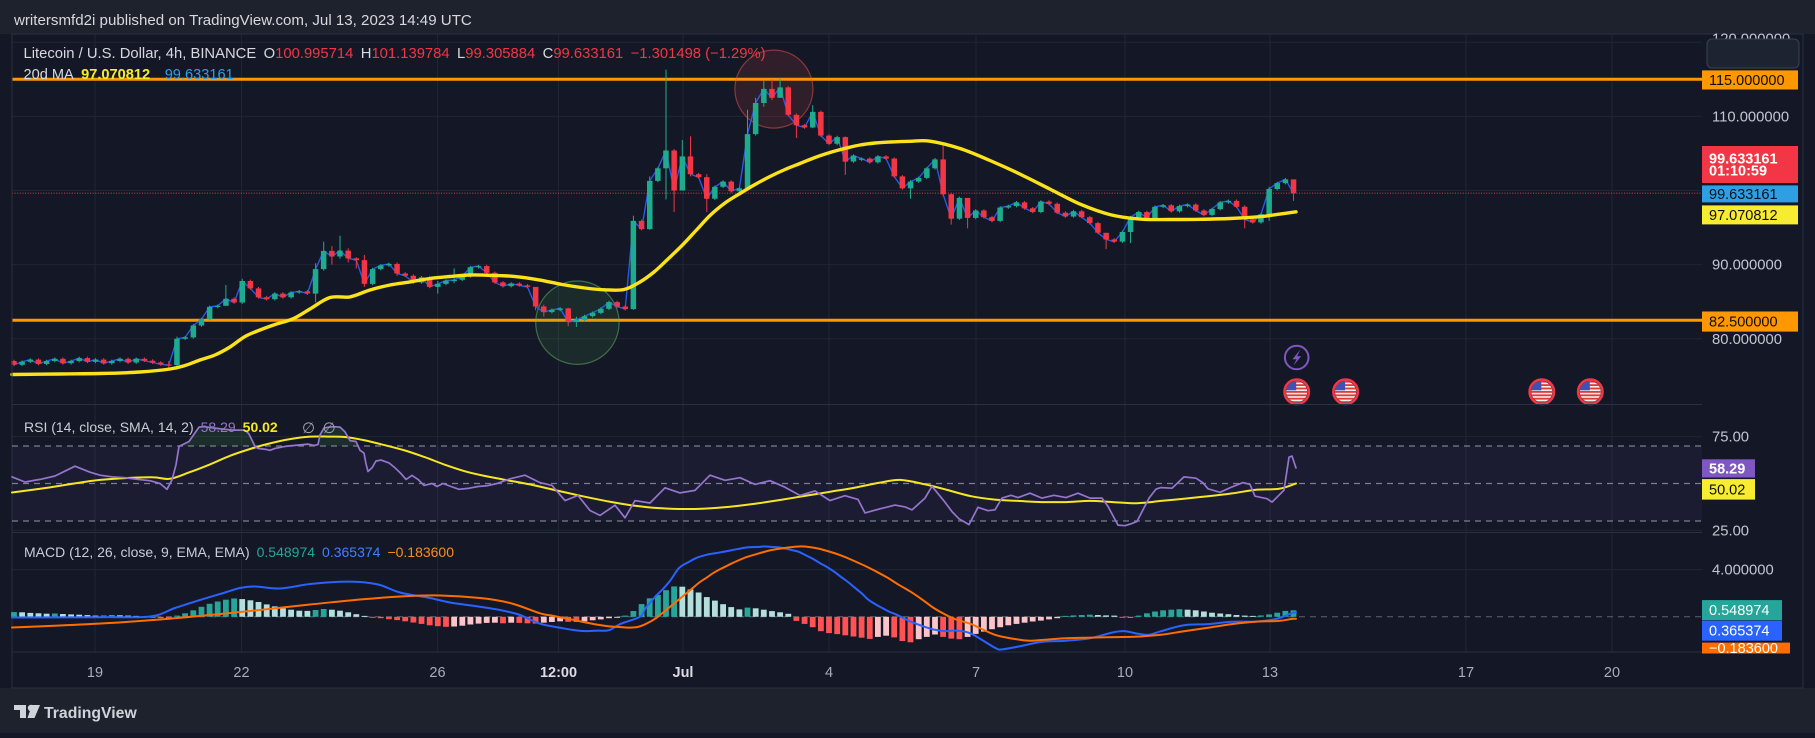  What do you see at coordinates (829, 673) in the screenshot?
I see `svg-text: 4` at bounding box center [829, 673].